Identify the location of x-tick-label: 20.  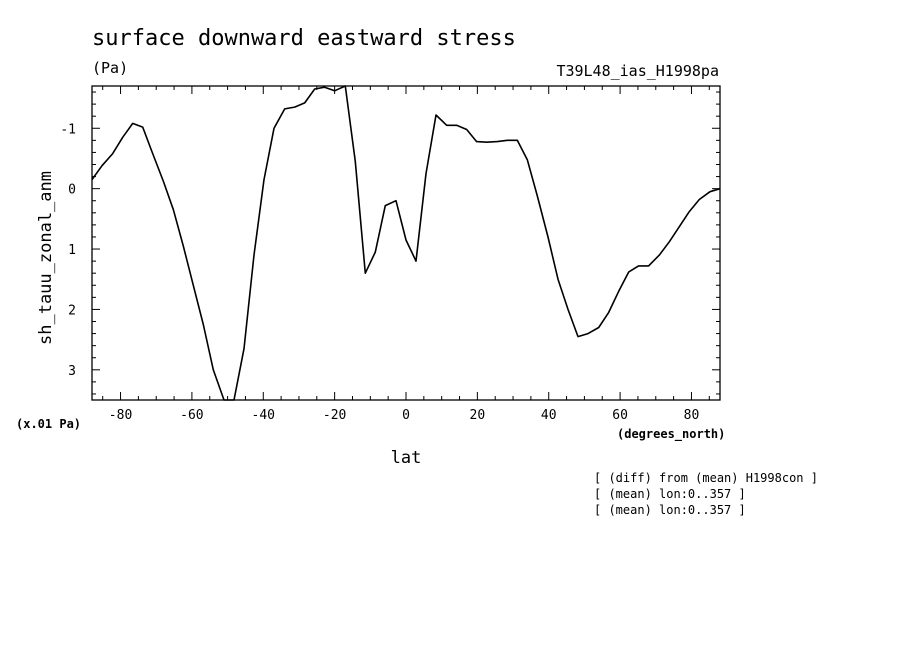
(478, 415).